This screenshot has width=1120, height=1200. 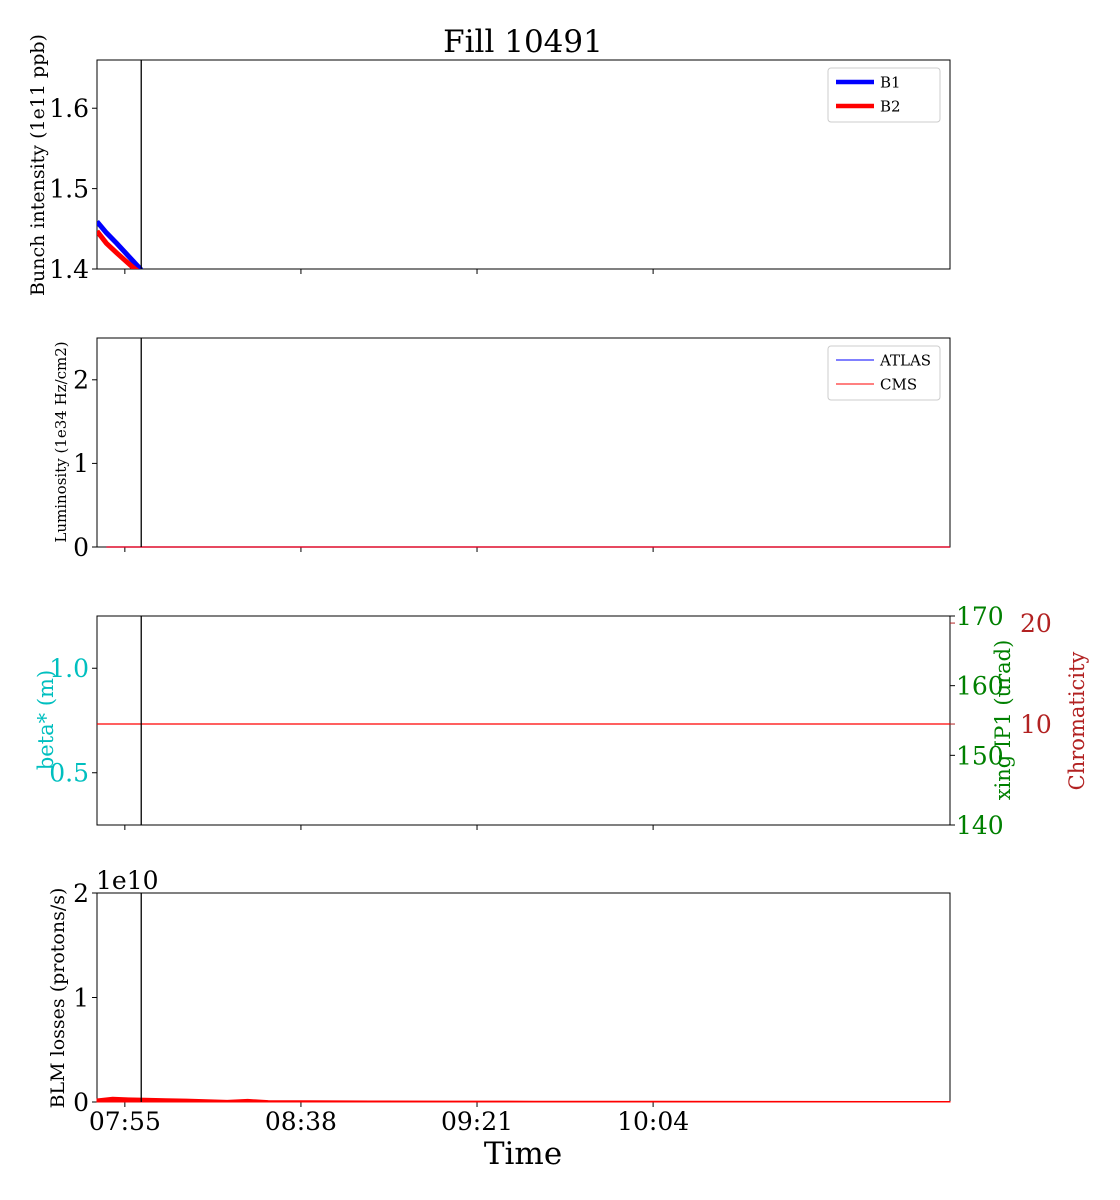 I want to click on luminosity-legend-label-0: ATLAS, so click(x=905, y=360).